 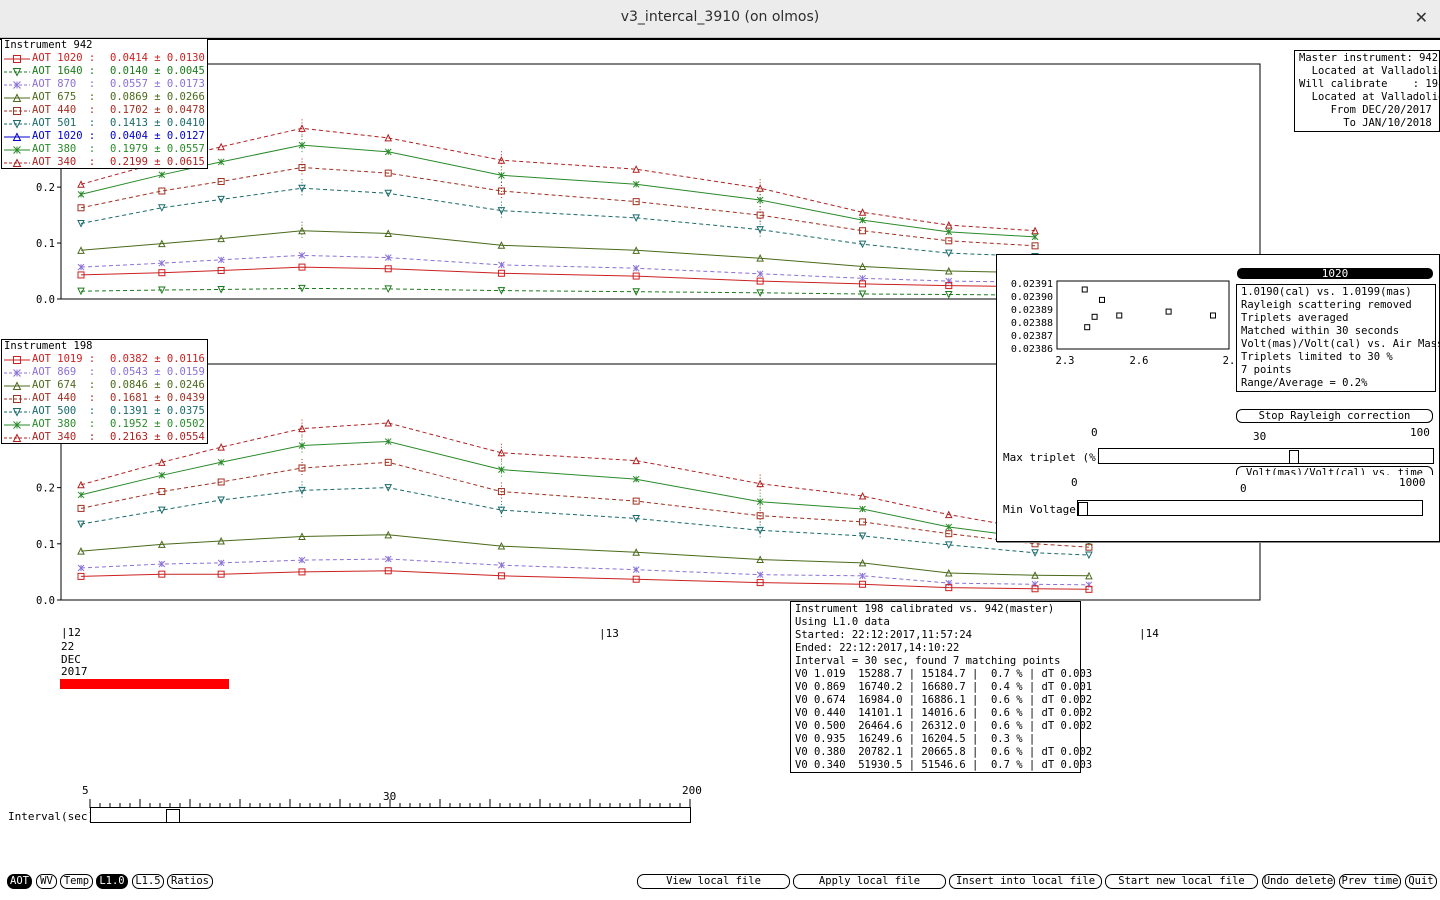 I want to click on info-line: V0 0.935 16249.6 | 16204.5 | 0.3 % |, so click(x=915, y=739).